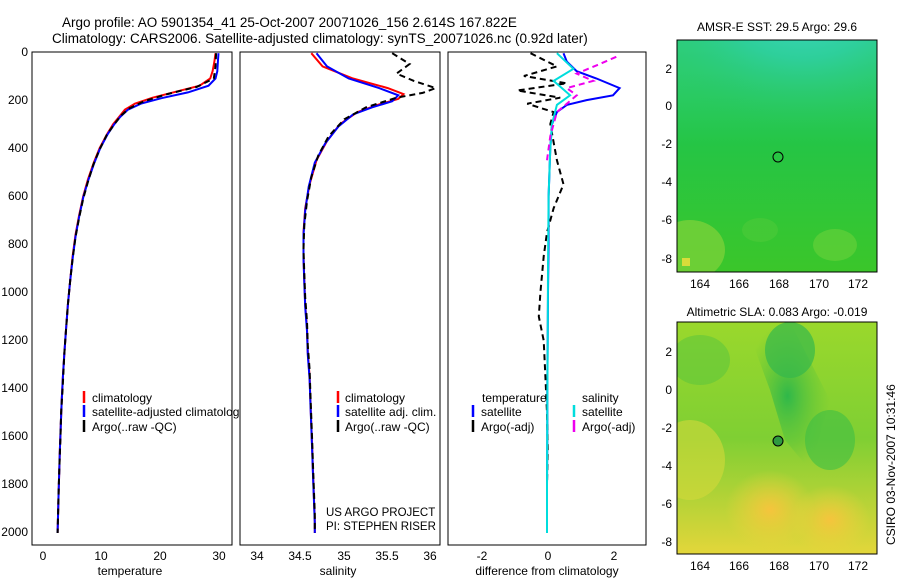 The image size is (900, 585). What do you see at coordinates (18, 244) in the screenshot?
I see `depth-tick-label: 800` at bounding box center [18, 244].